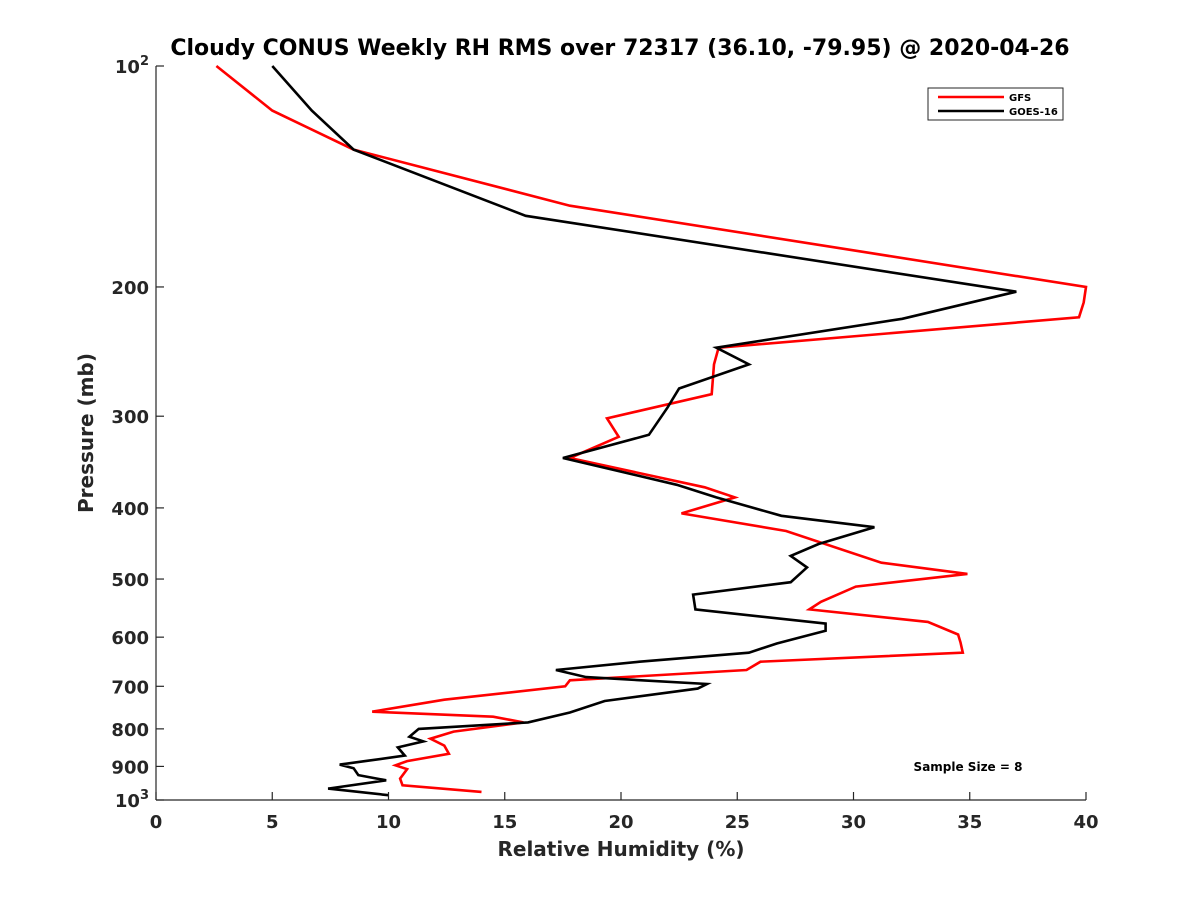 Image resolution: width=1200 pixels, height=905 pixels. What do you see at coordinates (853, 822) in the screenshot?
I see `x-tick-label: 30` at bounding box center [853, 822].